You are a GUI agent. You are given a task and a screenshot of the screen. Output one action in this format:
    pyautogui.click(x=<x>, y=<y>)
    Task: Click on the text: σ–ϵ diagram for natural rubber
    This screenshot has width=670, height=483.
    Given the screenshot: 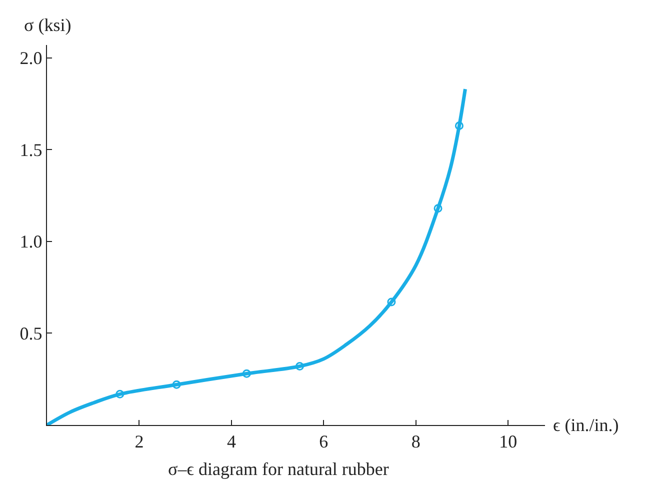 What is the action you would take?
    pyautogui.click(x=278, y=469)
    